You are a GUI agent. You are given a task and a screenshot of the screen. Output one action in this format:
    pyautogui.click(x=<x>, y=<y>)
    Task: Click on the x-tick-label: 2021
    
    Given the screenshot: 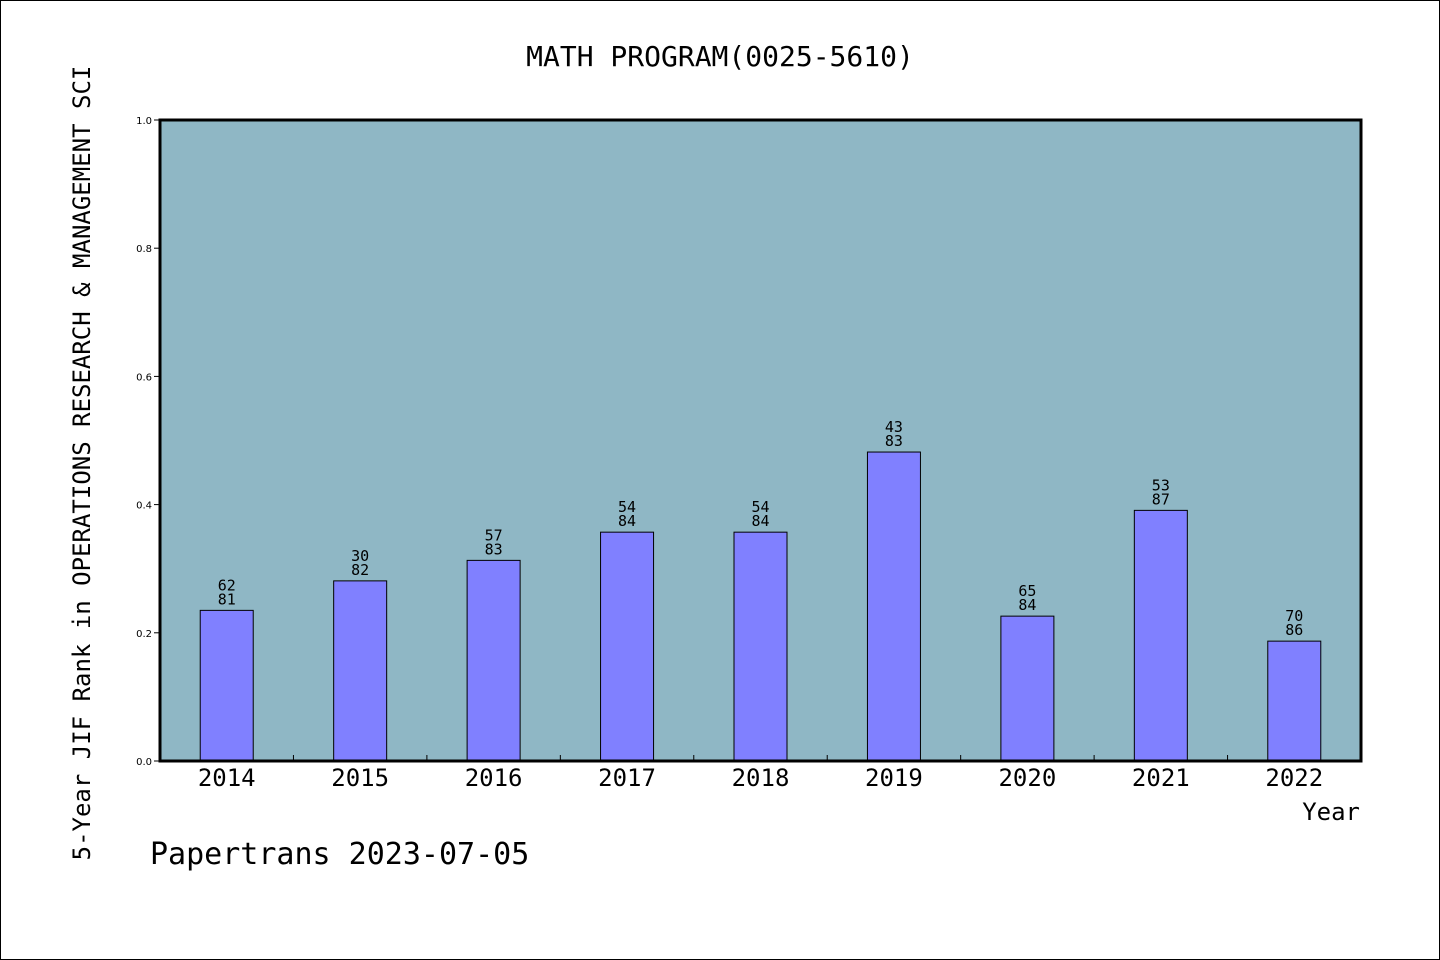 What is the action you would take?
    pyautogui.click(x=1161, y=778)
    